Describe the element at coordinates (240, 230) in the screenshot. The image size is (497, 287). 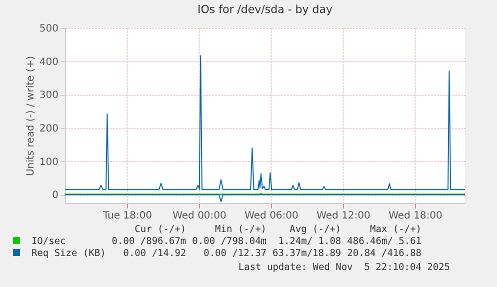
I see `text: Min (-/+)` at that location.